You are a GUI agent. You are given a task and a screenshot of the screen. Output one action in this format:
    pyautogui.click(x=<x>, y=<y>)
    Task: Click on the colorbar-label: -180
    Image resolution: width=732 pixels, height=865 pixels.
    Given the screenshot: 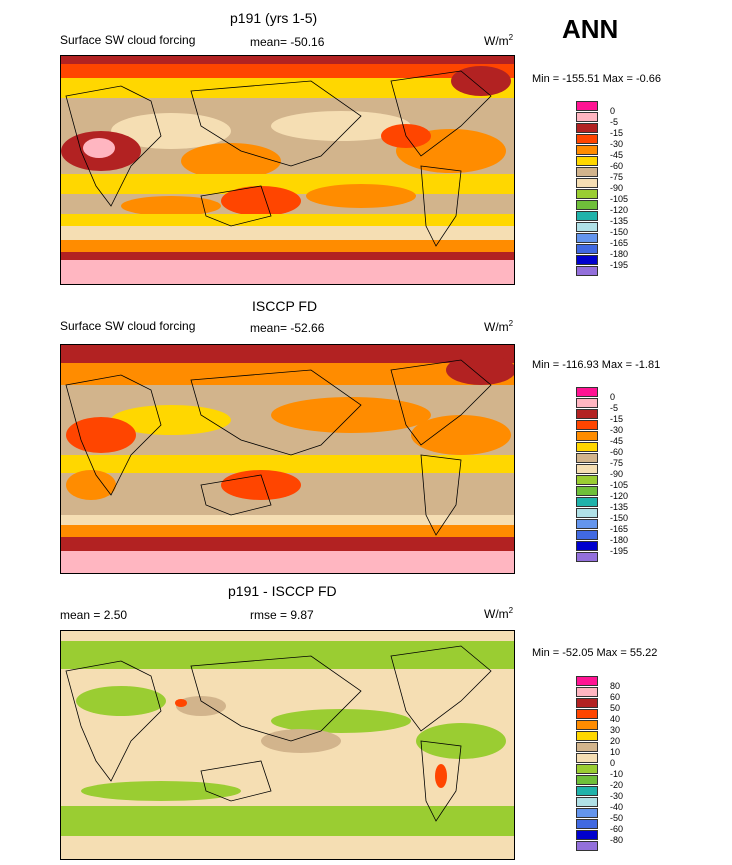 What is the action you would take?
    pyautogui.click(x=619, y=254)
    